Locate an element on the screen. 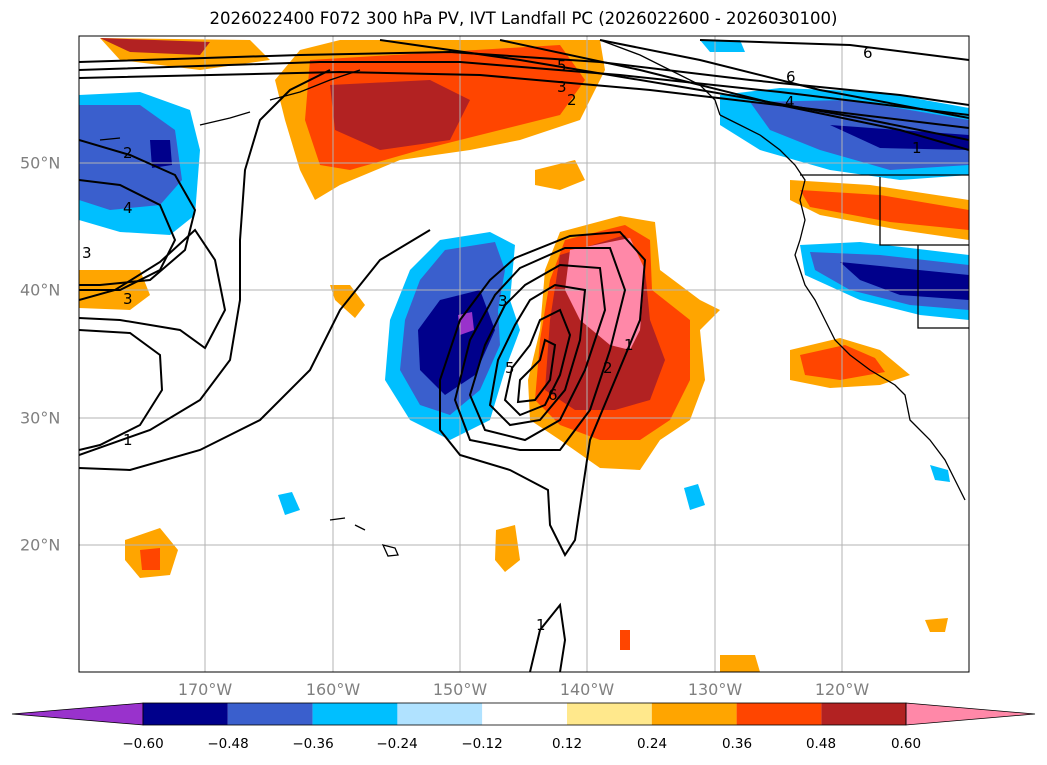 Image resolution: width=1047 pixels, height=765 pixels. colorbar-tick-label: −0.12 is located at coordinates (482, 744).